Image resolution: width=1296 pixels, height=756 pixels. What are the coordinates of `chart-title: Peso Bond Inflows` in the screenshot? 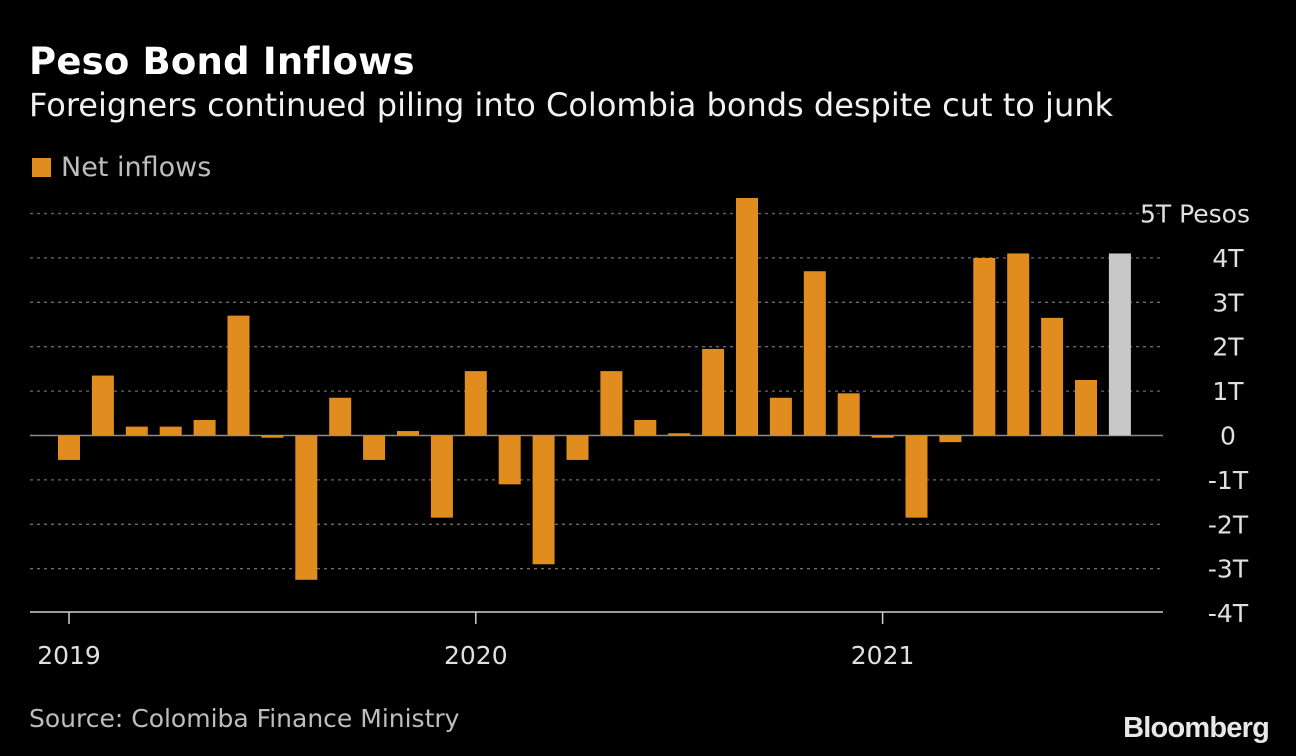 It's located at (222, 61).